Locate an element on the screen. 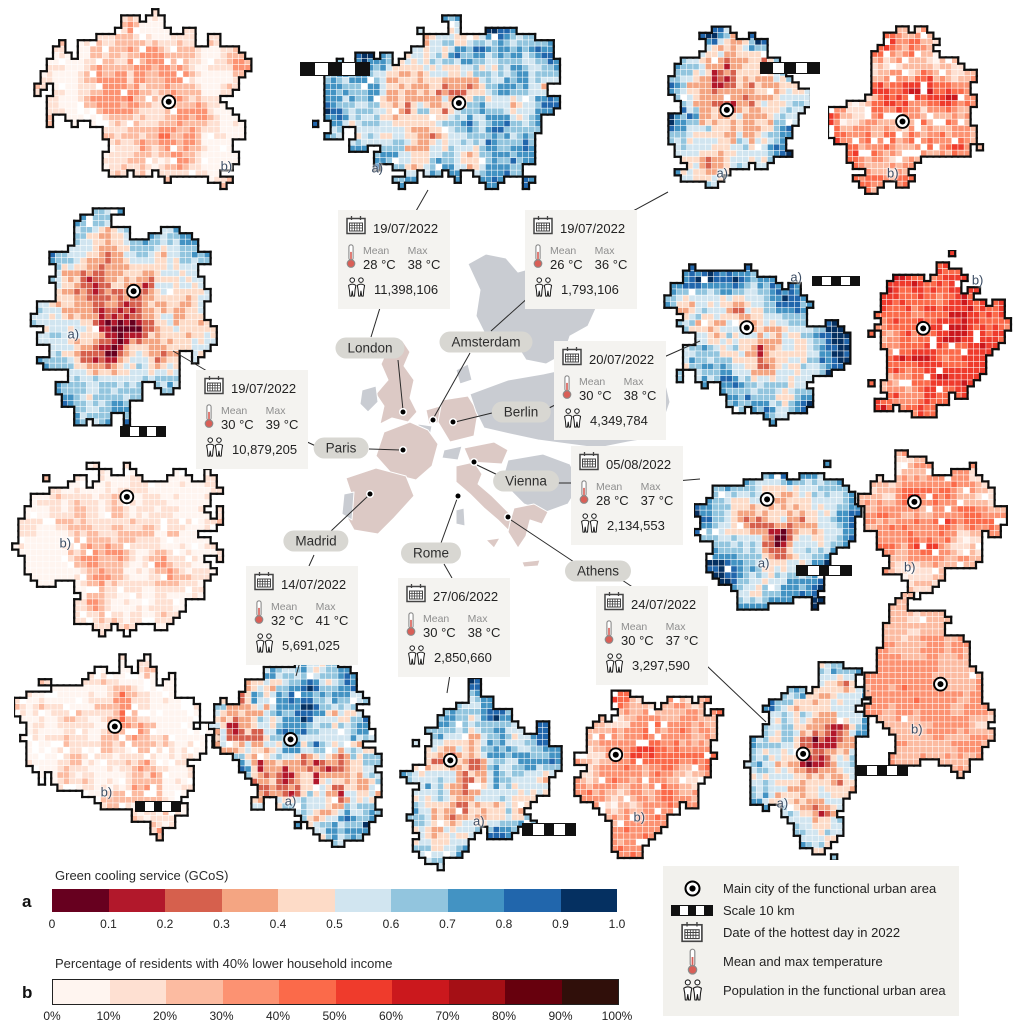  city-dot-vienna is located at coordinates (474, 462).